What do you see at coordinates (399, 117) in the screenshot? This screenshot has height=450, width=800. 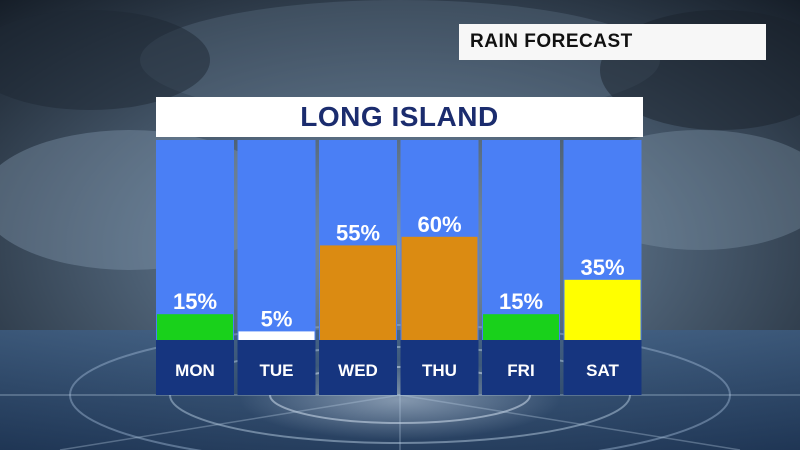 I see `region-title: LONG ISLAND` at bounding box center [399, 117].